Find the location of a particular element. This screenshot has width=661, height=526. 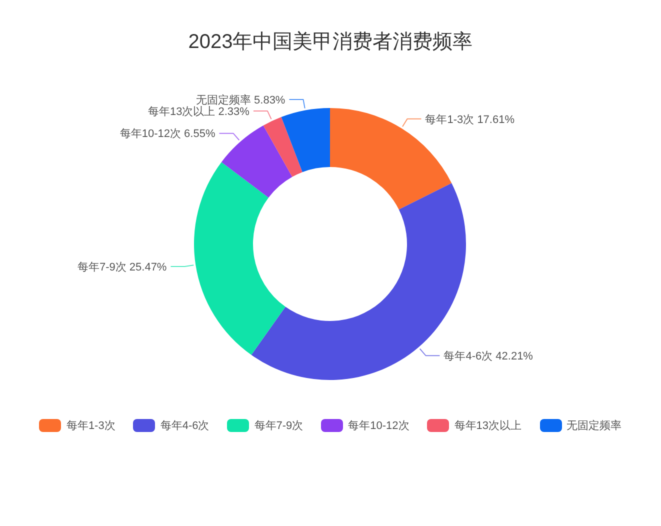

legend-label: 每年10-12次 is located at coordinates (379, 426).